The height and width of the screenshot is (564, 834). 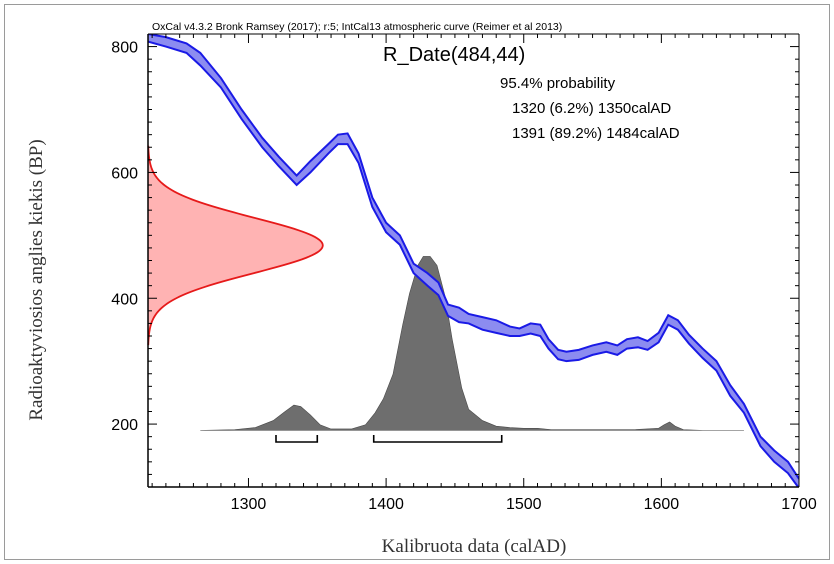 I want to click on range-label-1: 1320 (6.2%) 1350calAD, so click(x=591, y=108).